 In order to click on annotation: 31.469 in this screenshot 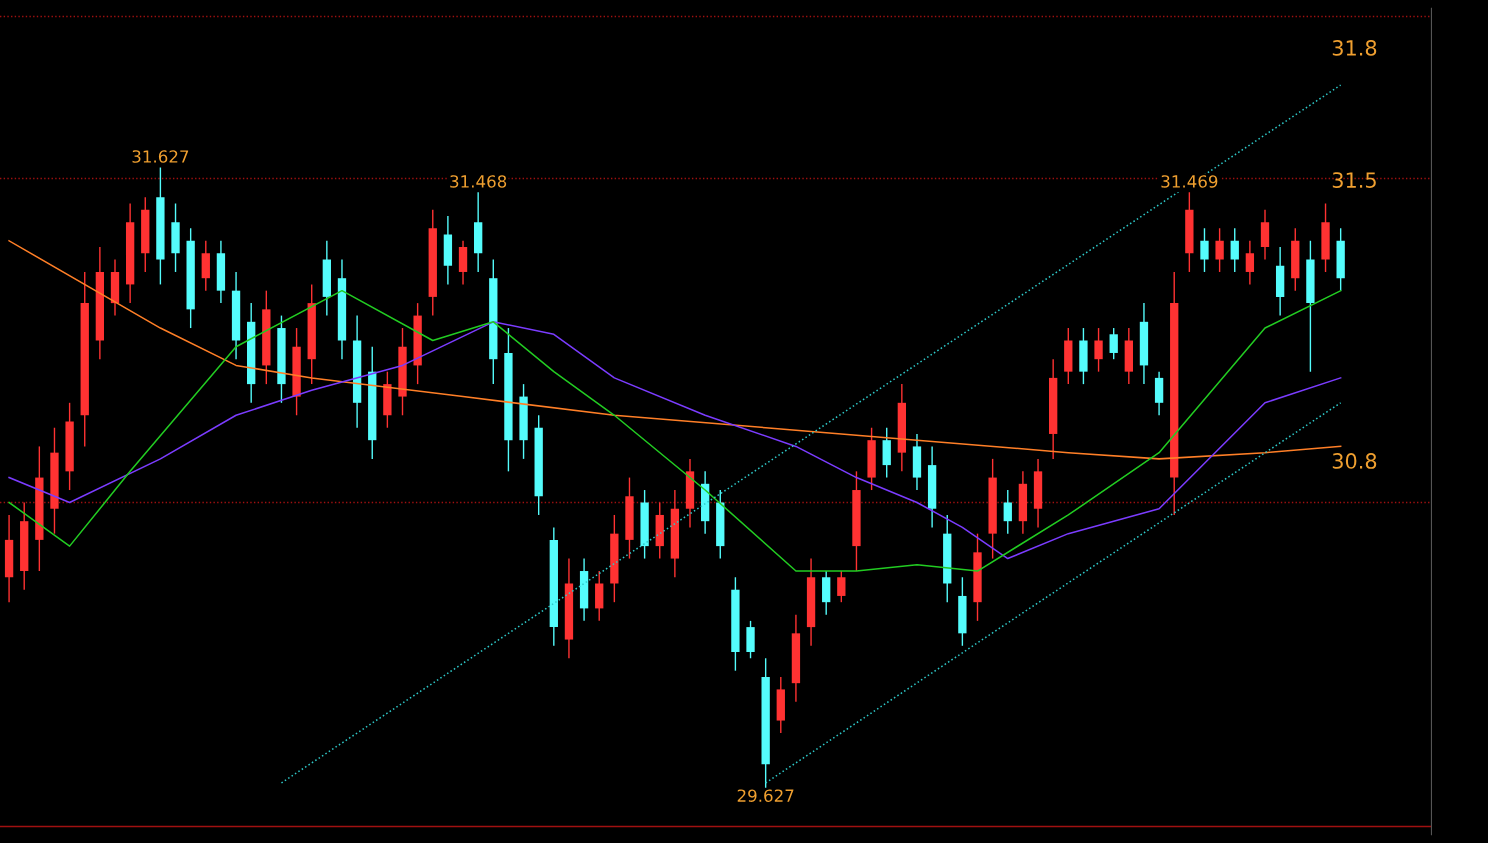, I will do `click(1189, 181)`.